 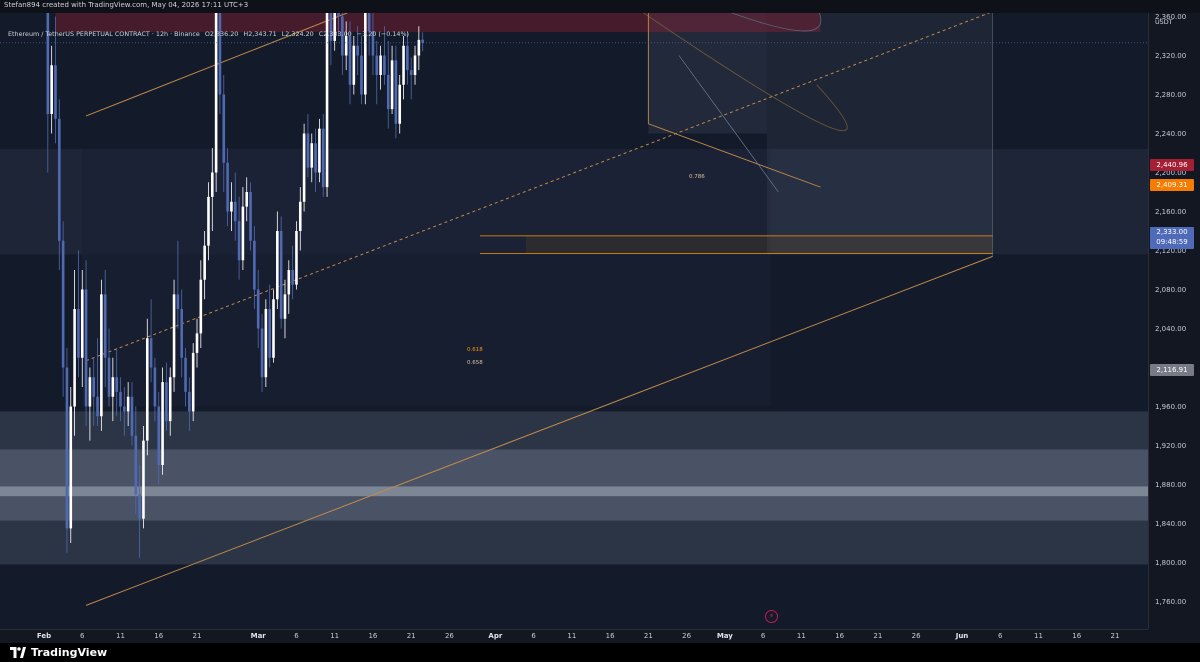 I want to click on triangle-lower-line, so click(x=734, y=155).